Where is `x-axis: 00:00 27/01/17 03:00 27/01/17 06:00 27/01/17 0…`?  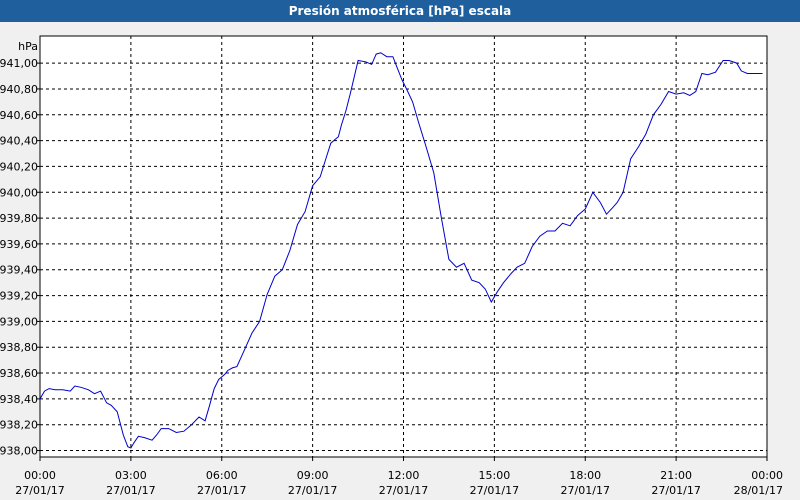
x-axis: 00:00 27/01/17 03:00 27/01/17 06:00 27/01/17 0… is located at coordinates (399, 477).